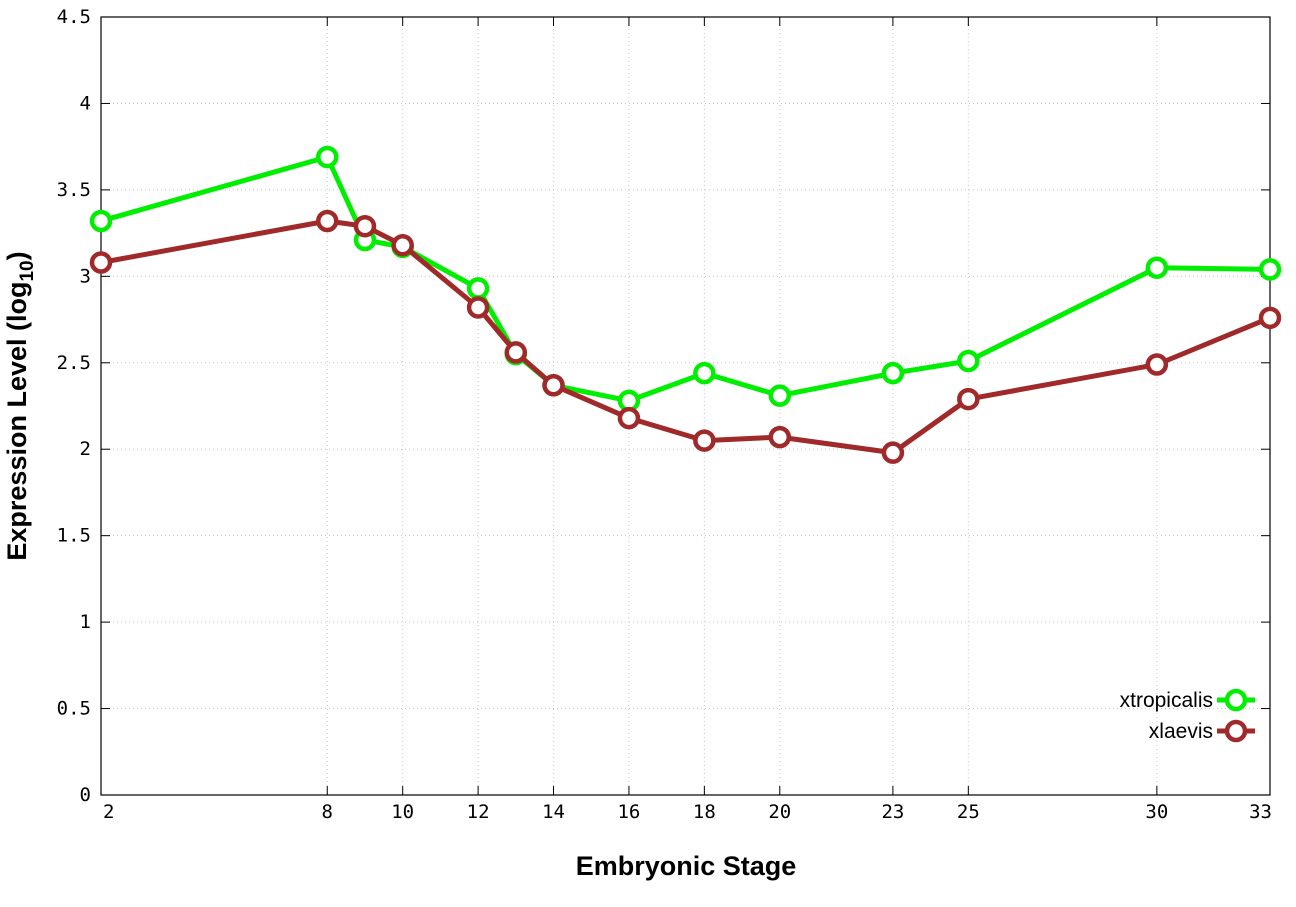 Image resolution: width=1296 pixels, height=907 pixels. I want to click on y-tick-label: 2, so click(85, 449).